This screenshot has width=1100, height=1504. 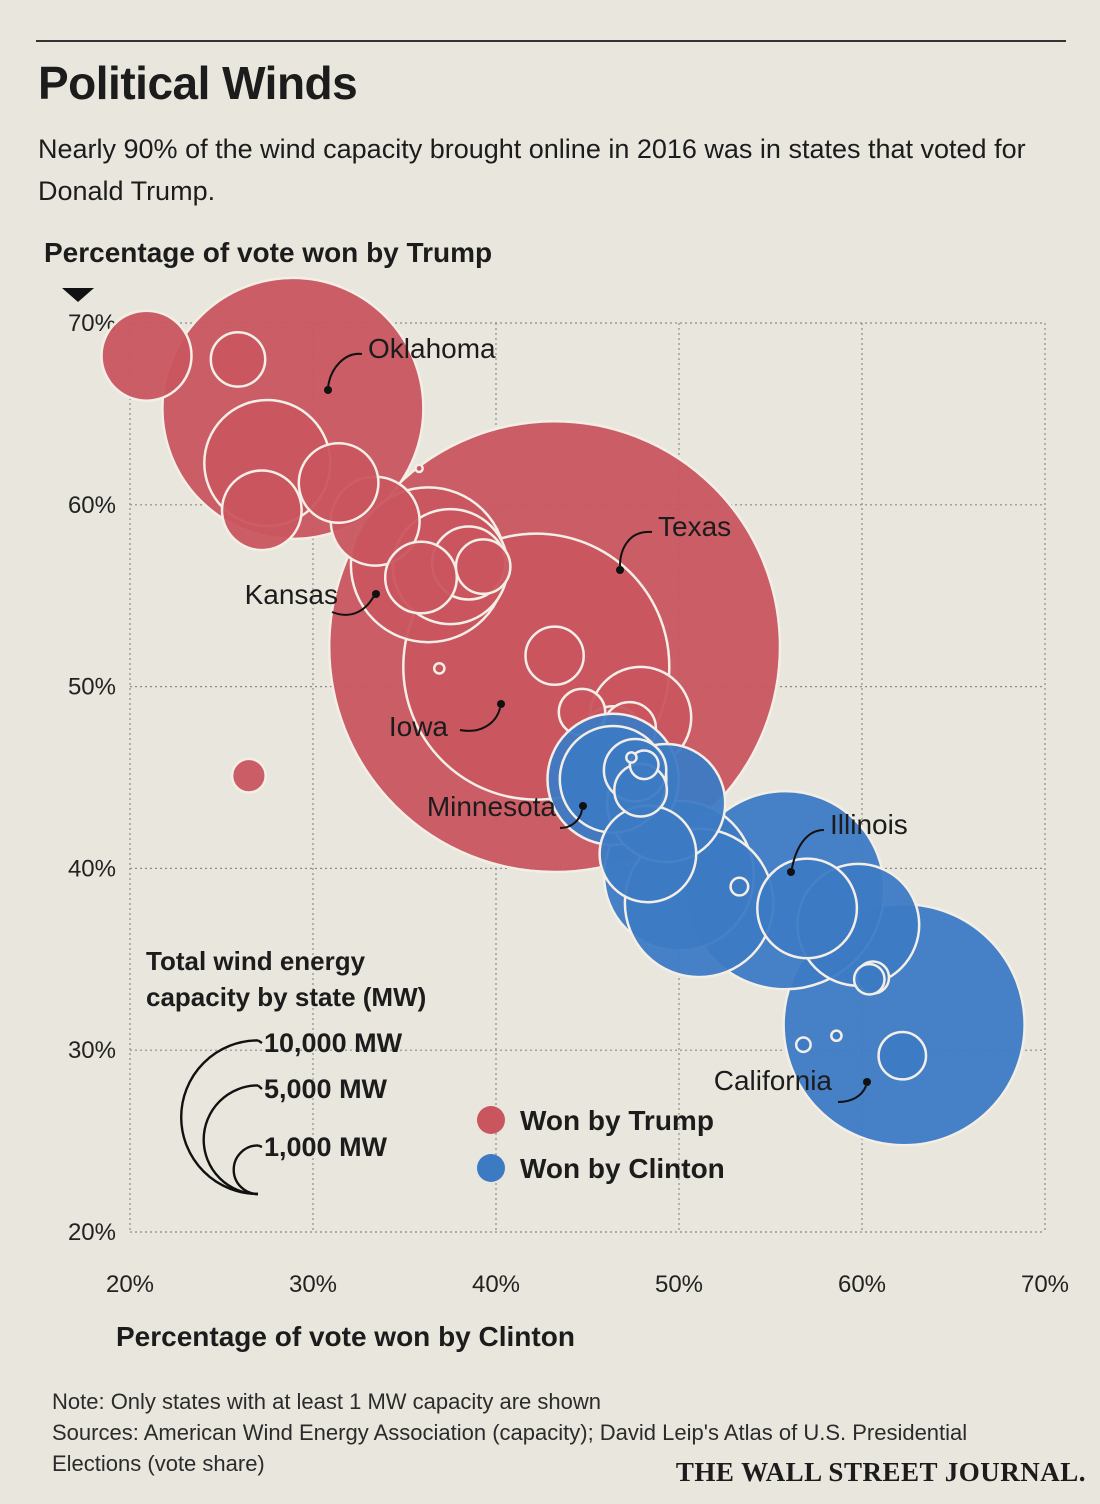 I want to click on size-legend-label-5-000-mw: 5,000 MW, so click(x=326, y=1089).